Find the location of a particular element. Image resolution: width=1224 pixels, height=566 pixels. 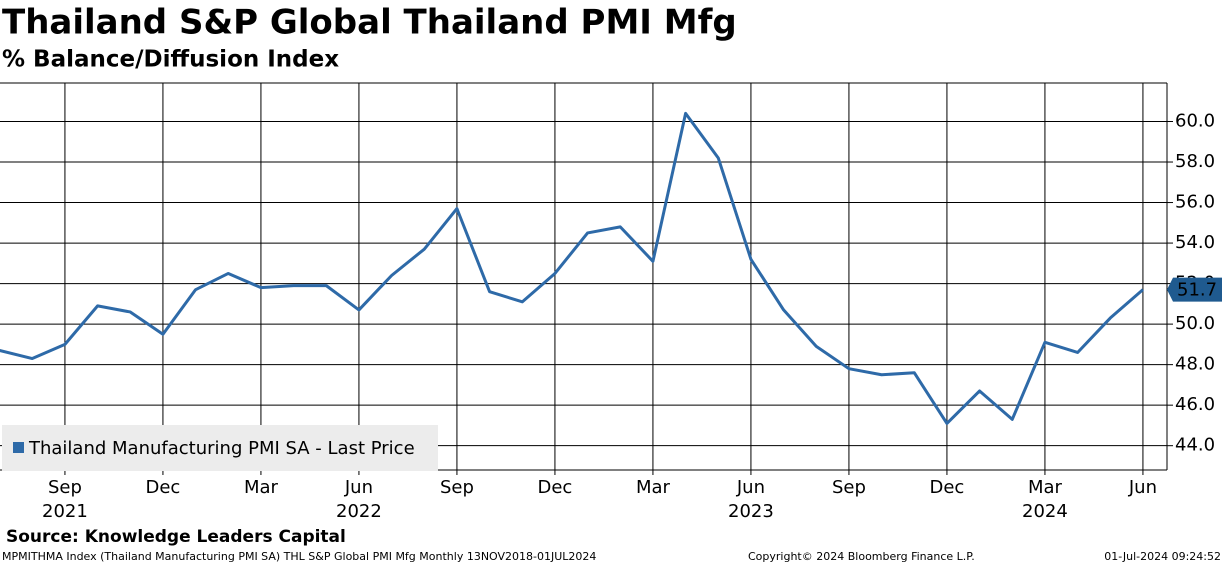

year-label: 2024 is located at coordinates (1045, 511).